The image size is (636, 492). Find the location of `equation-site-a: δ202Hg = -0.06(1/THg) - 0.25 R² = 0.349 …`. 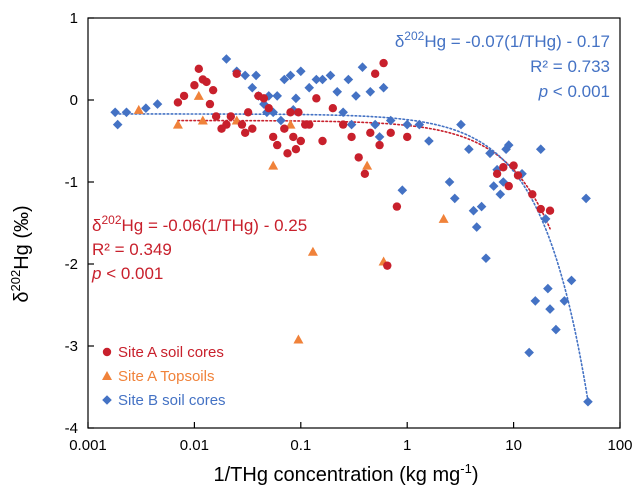

equation-site-a: δ202Hg = -0.06(1/THg) - 0.25 R² = 0.349 … is located at coordinates (199, 248).